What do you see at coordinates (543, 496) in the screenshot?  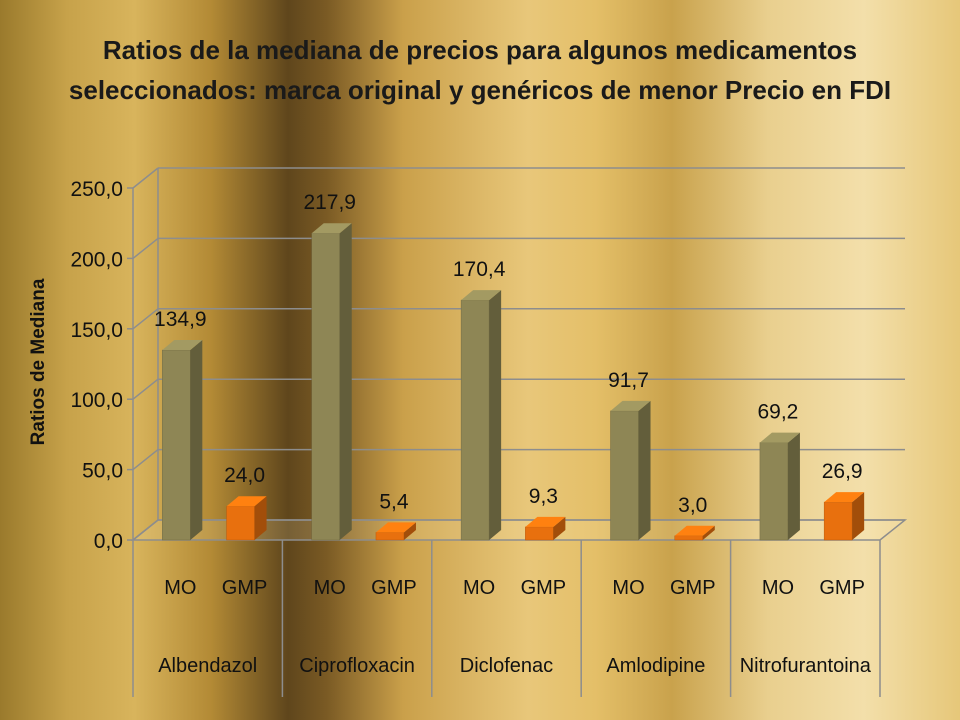 I see `data-label: 9,3` at bounding box center [543, 496].